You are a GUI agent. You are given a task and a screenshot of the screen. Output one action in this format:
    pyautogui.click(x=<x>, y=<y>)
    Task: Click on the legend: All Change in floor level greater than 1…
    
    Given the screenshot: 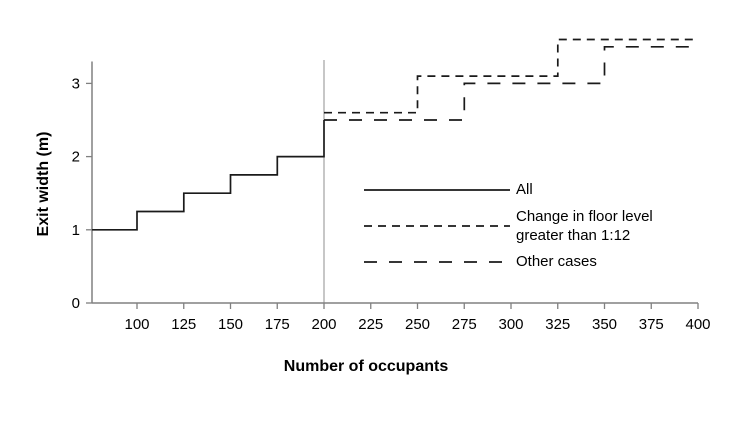 What is the action you would take?
    pyautogui.click(x=519, y=225)
    